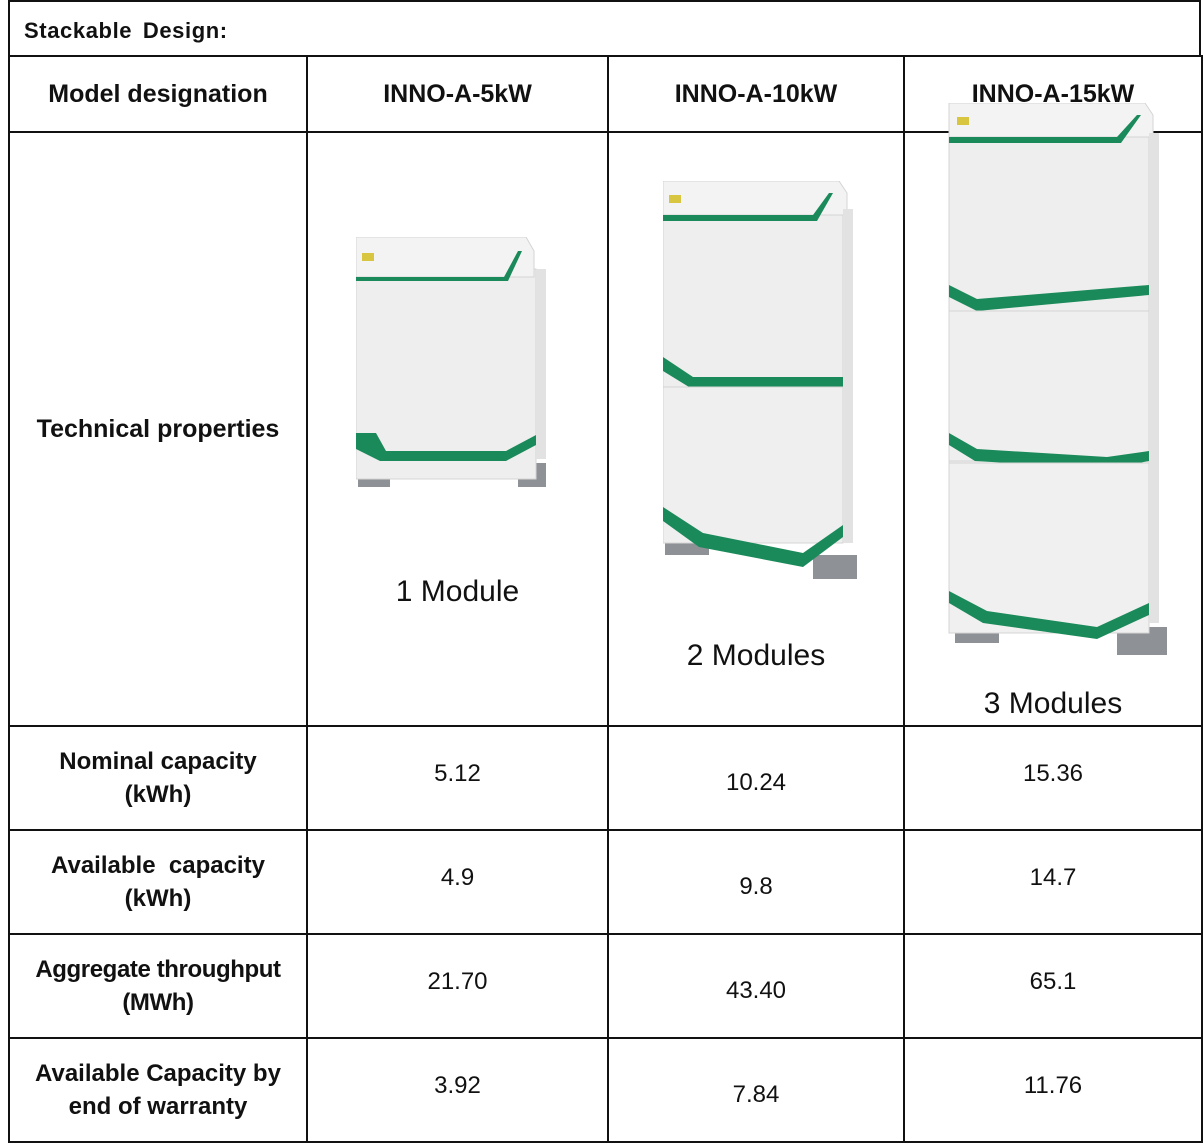 This screenshot has height=1143, width=1203. Describe the element at coordinates (158, 761) in the screenshot. I see `row-label-line: Nominal capacity` at that location.